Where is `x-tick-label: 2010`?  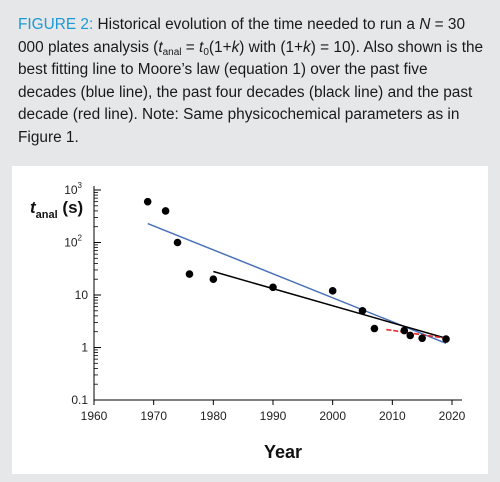 x-tick-label: 2010 is located at coordinates (392, 416).